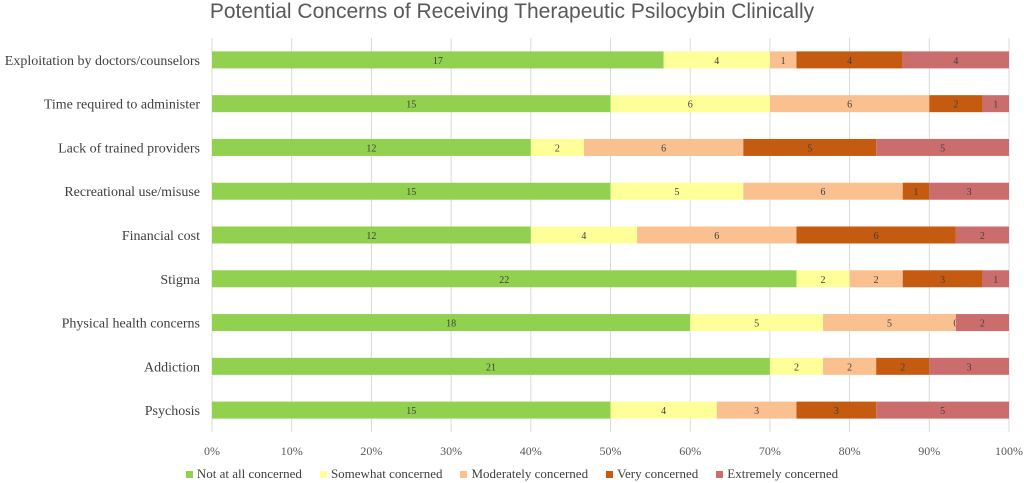 Image resolution: width=1024 pixels, height=483 pixels. I want to click on x-tick-label: 30%, so click(451, 451).